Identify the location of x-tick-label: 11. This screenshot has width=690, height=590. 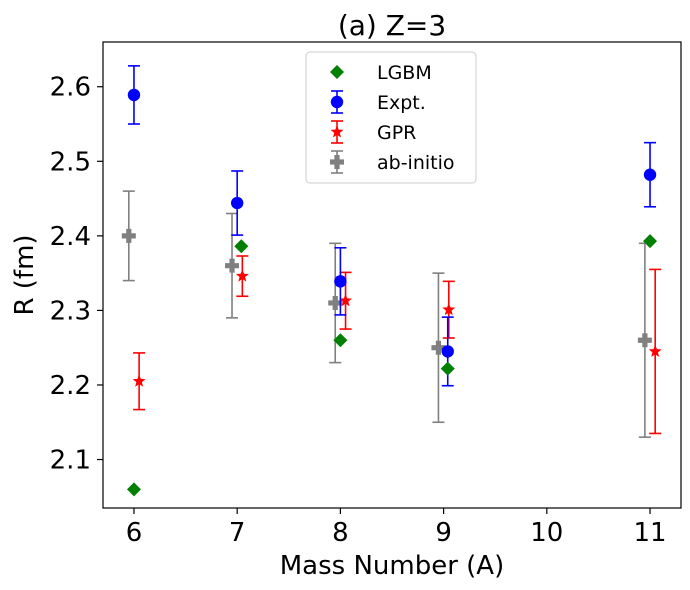
(649, 533).